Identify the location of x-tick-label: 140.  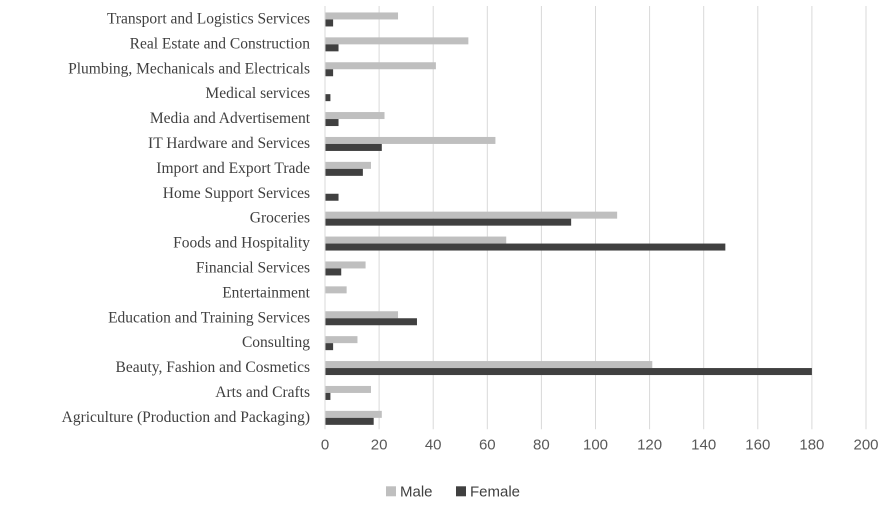
(703, 444).